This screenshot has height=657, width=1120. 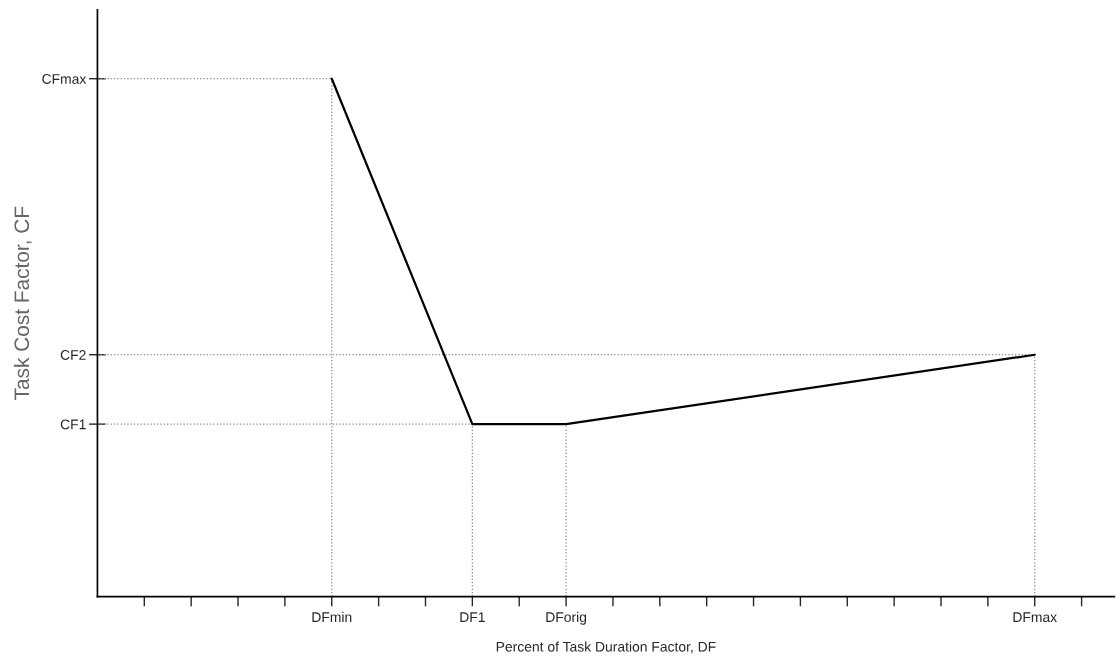 I want to click on ref-line-label: CF2, so click(x=73, y=355).